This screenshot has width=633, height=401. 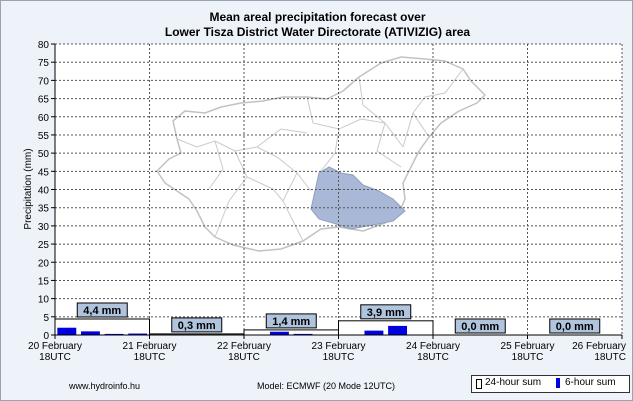 What do you see at coordinates (479, 384) in the screenshot?
I see `legend-24h-swatch` at bounding box center [479, 384].